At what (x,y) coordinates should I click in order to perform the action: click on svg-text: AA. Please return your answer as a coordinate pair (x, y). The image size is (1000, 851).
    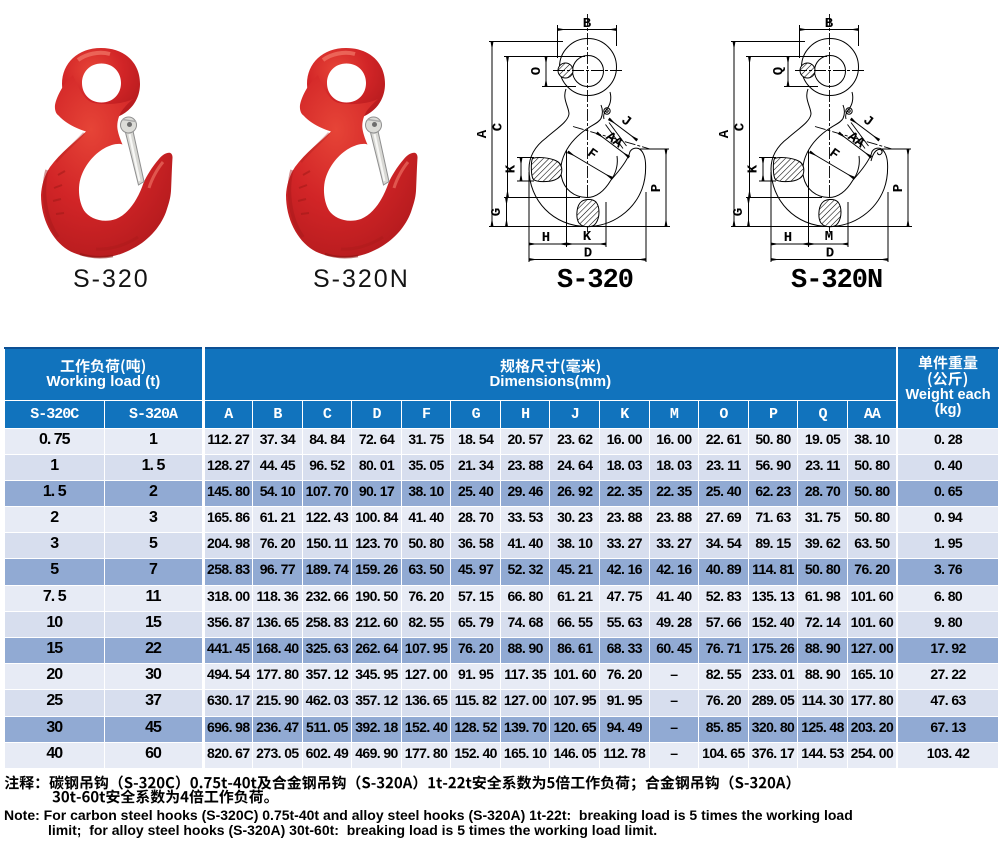
    Looking at the image, I should click on (613, 140).